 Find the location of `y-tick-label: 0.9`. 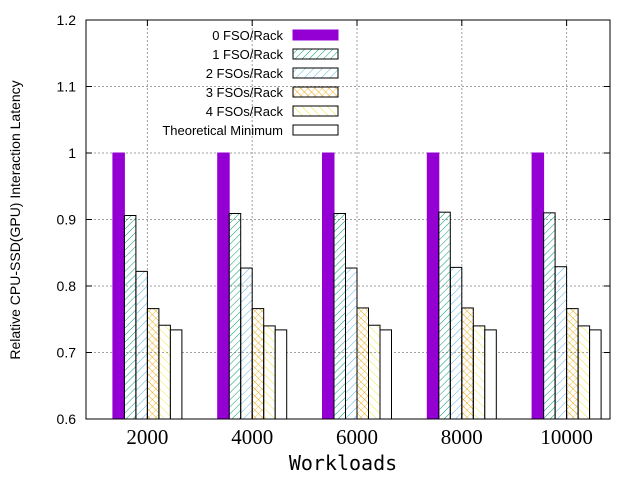

y-tick-label: 0.9 is located at coordinates (67, 220).